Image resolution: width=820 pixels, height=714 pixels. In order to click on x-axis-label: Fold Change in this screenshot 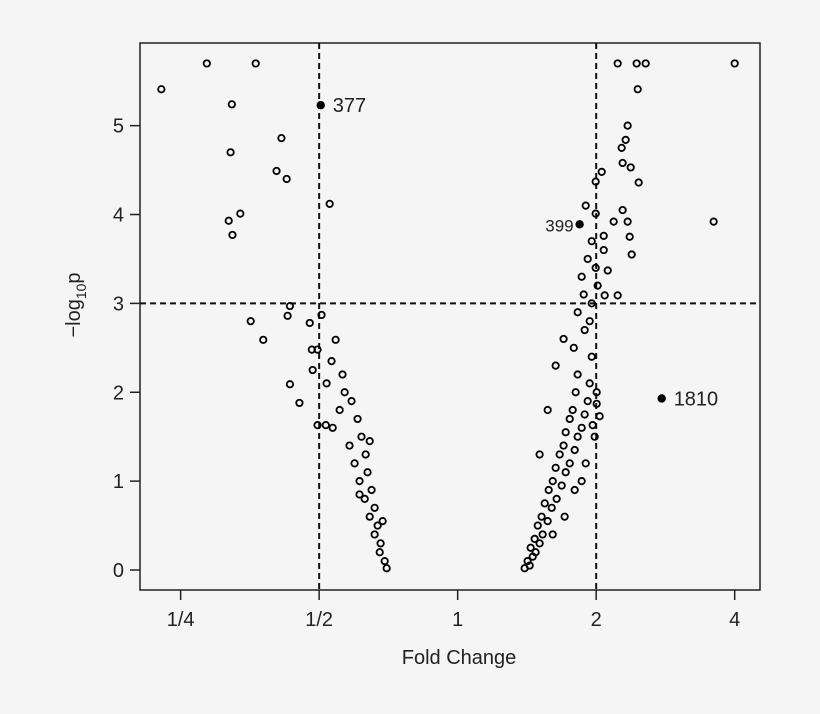, I will do `click(459, 658)`.